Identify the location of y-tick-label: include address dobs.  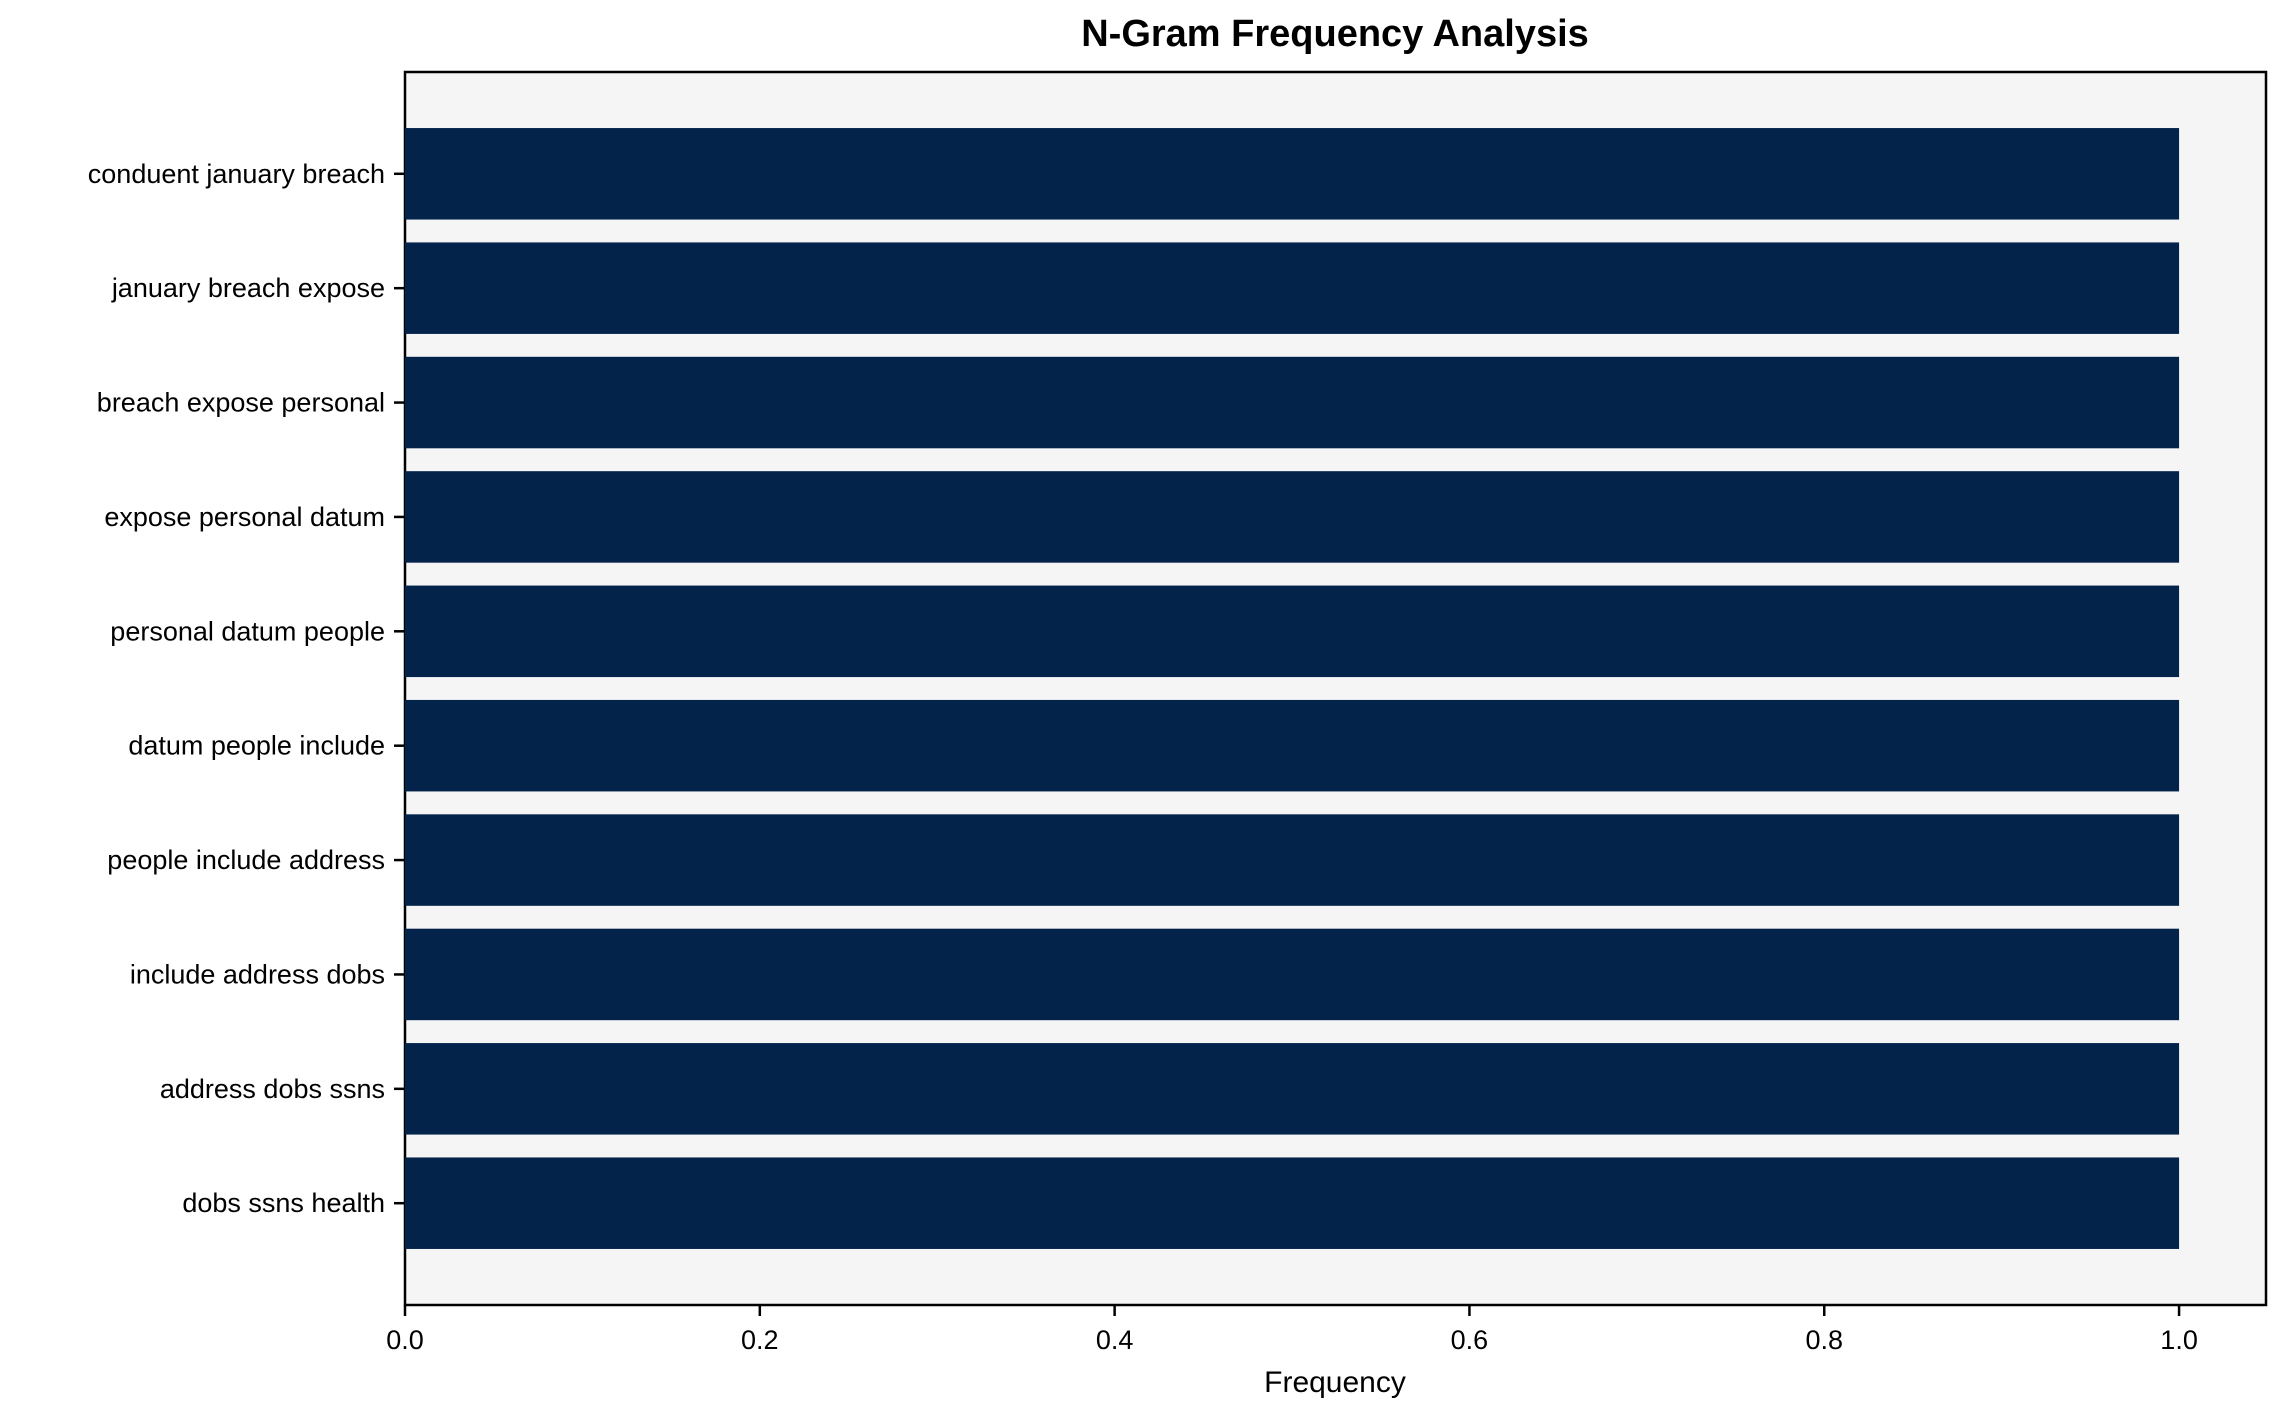
(257, 974).